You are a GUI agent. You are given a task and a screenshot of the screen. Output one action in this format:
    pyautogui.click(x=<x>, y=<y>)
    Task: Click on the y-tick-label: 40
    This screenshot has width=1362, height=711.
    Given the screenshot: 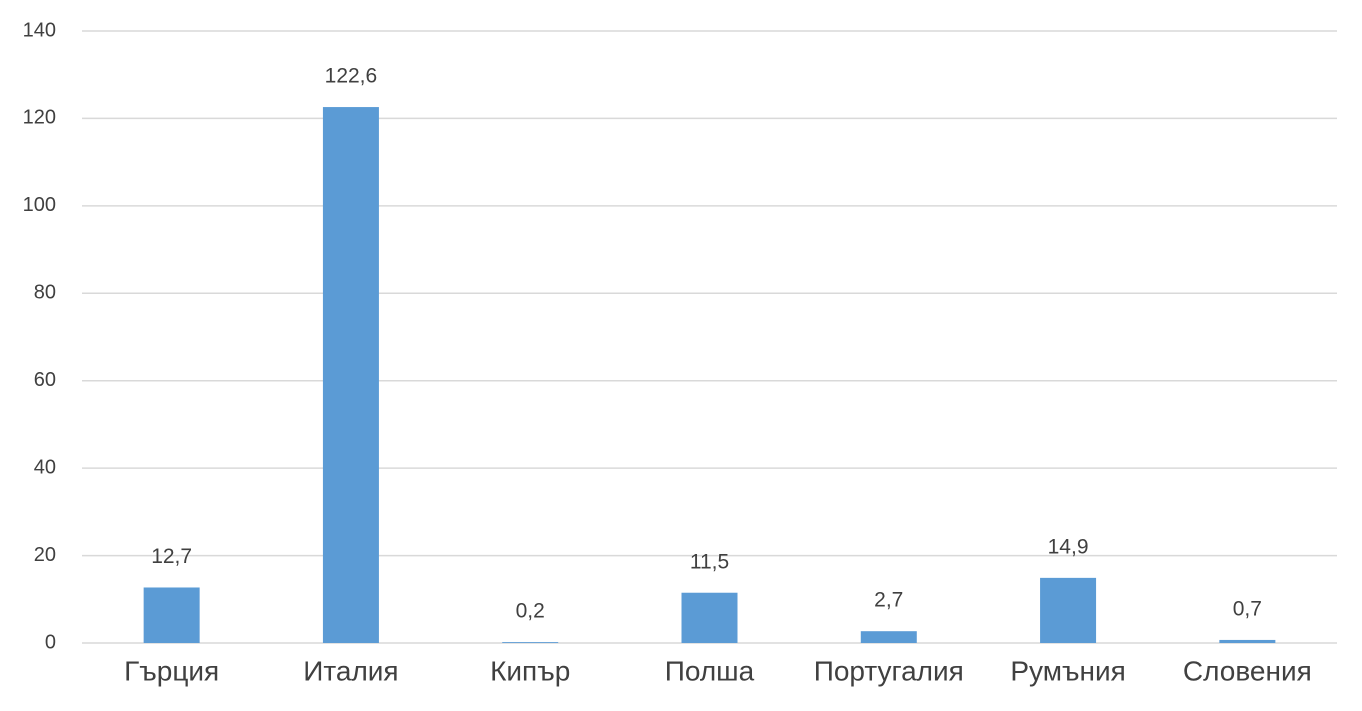 What is the action you would take?
    pyautogui.click(x=45, y=467)
    